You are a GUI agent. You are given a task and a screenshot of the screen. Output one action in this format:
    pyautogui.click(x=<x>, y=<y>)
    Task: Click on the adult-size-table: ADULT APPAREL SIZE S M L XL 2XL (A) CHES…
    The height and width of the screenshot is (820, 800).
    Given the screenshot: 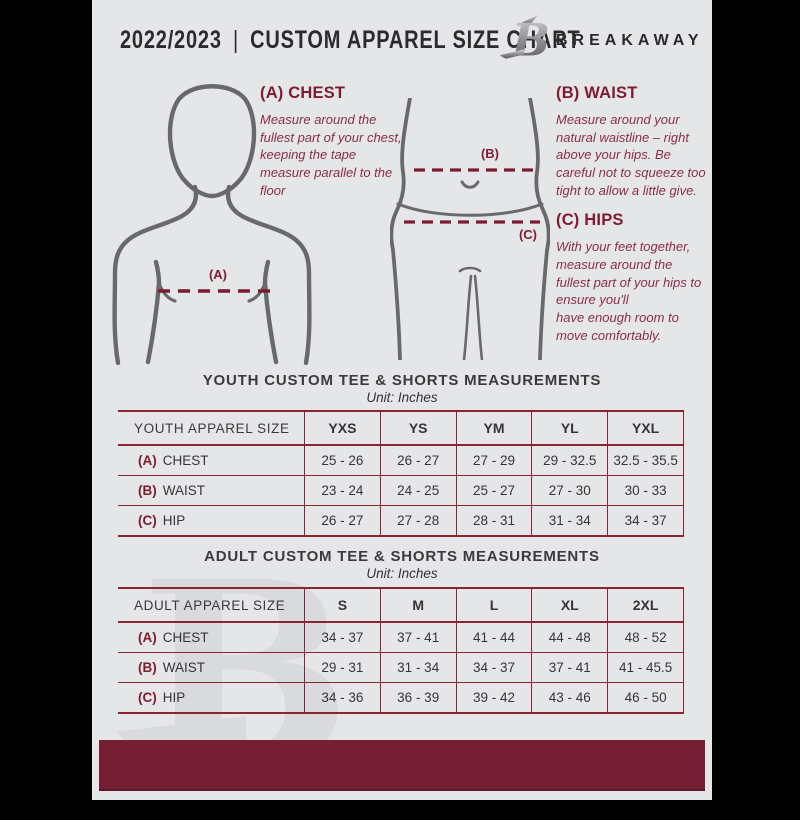 What is the action you would take?
    pyautogui.click(x=401, y=650)
    